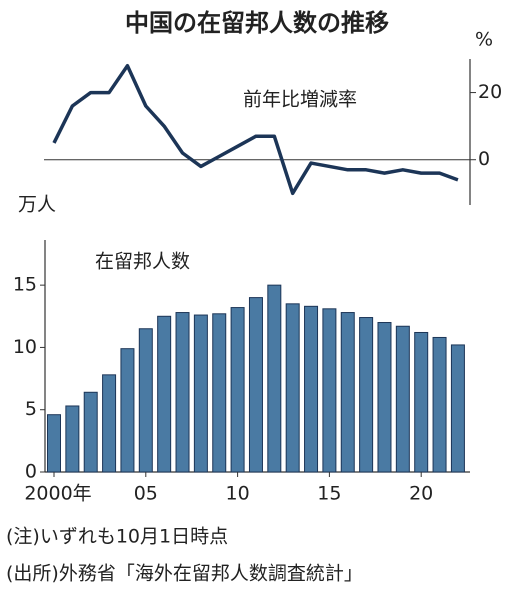 The width and height of the screenshot is (514, 596). Describe the element at coordinates (142, 262) in the screenshot. I see `panel-title: 在留邦人数` at that location.